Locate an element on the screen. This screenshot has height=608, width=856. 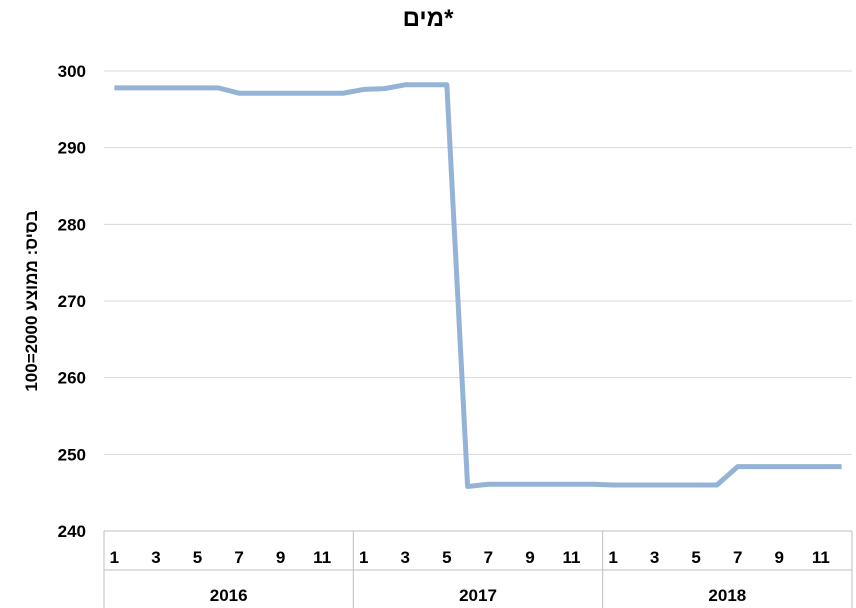
y-tick-label-300: 300 is located at coordinates (72, 71).